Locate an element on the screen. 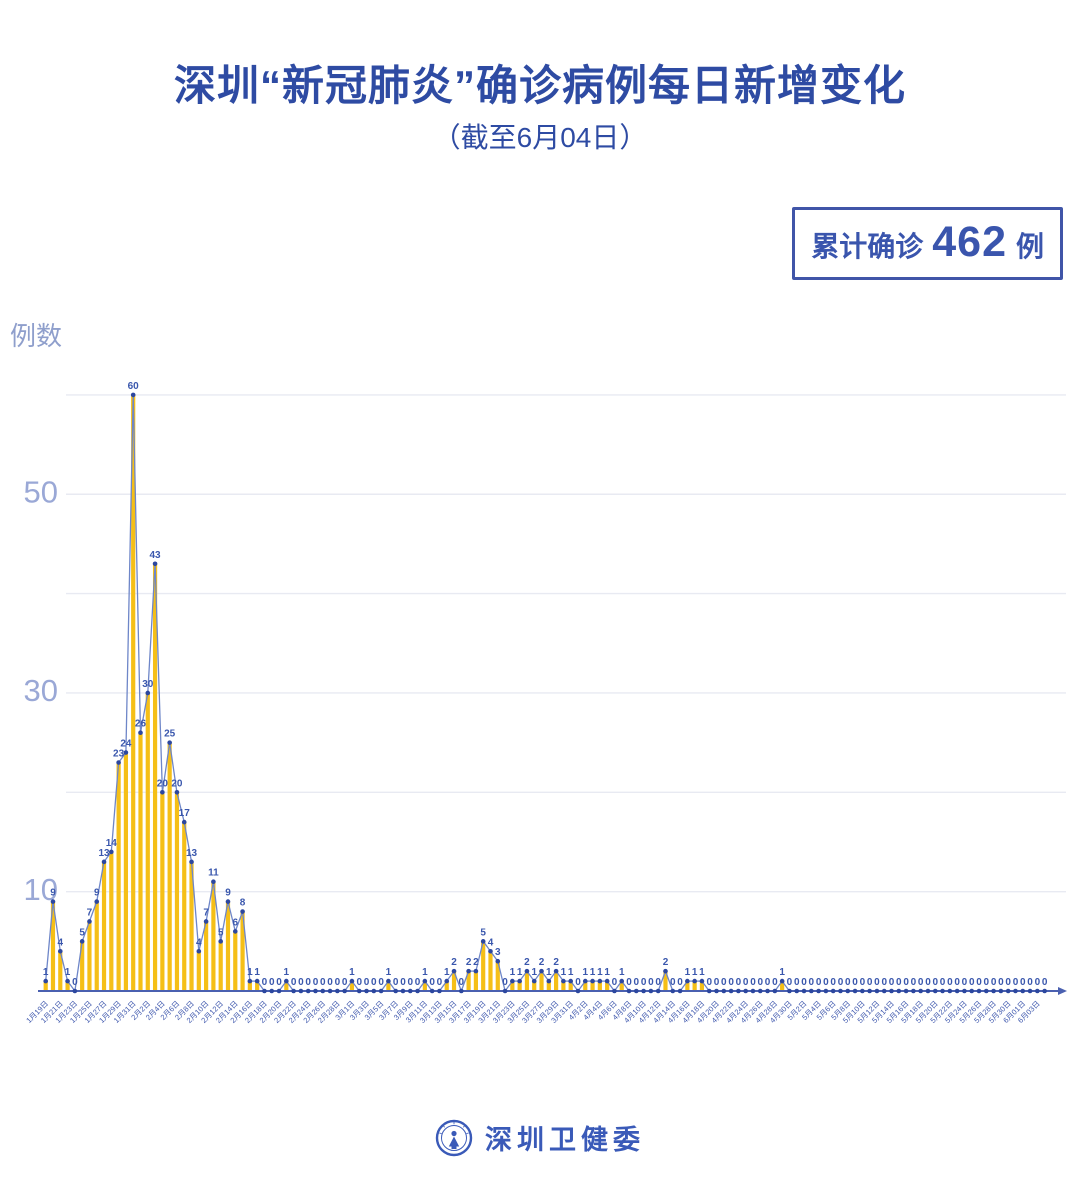 The image size is (1080, 1184). footer-org-name: 深圳卫健委 is located at coordinates (565, 1140).